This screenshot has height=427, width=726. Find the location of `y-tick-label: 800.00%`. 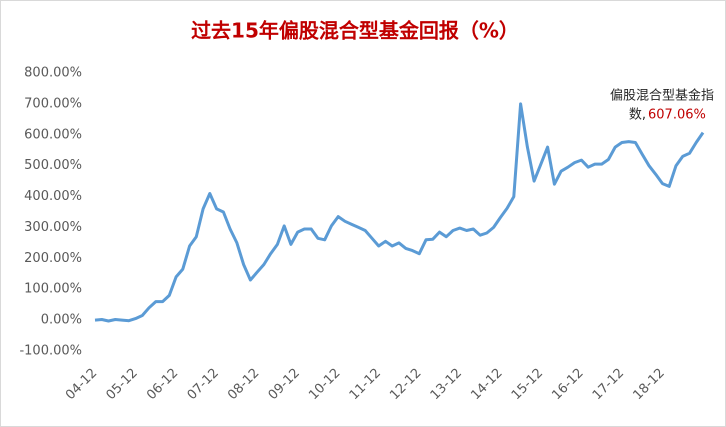

y-tick-label: 800.00% is located at coordinates (53, 73).